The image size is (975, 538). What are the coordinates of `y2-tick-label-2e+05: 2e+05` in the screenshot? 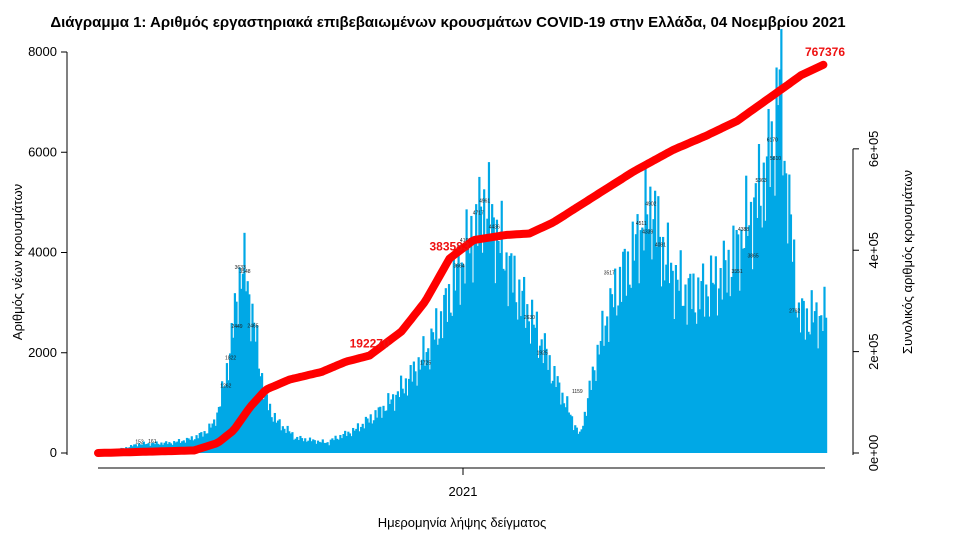 It's located at (873, 351).